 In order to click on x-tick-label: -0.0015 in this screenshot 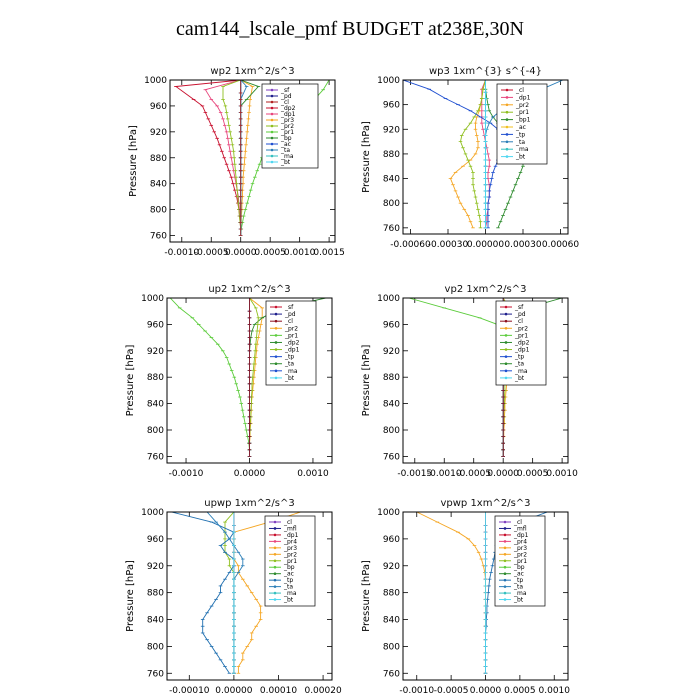, I will do `click(414, 474)`.